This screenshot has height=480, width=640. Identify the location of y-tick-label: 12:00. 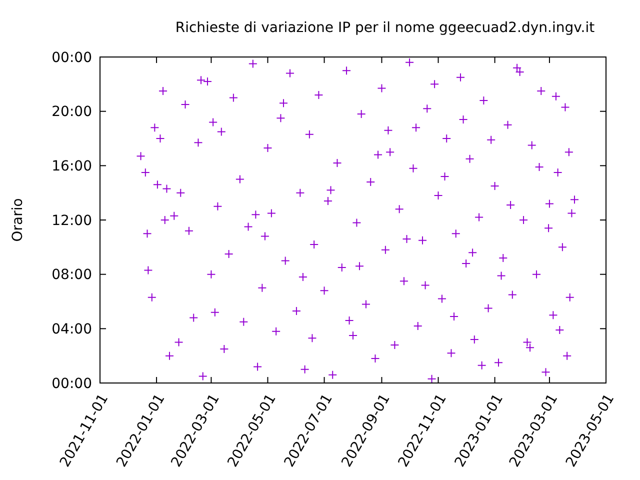
(72, 220).